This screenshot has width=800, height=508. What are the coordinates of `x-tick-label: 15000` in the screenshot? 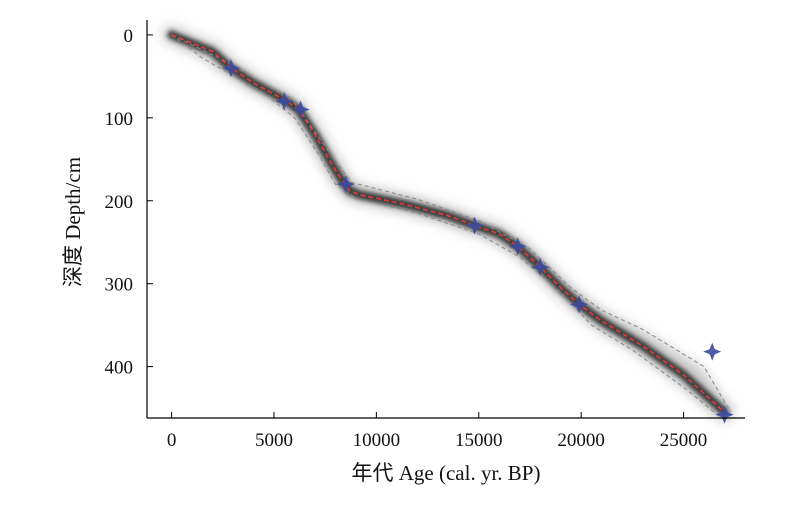 It's located at (479, 440).